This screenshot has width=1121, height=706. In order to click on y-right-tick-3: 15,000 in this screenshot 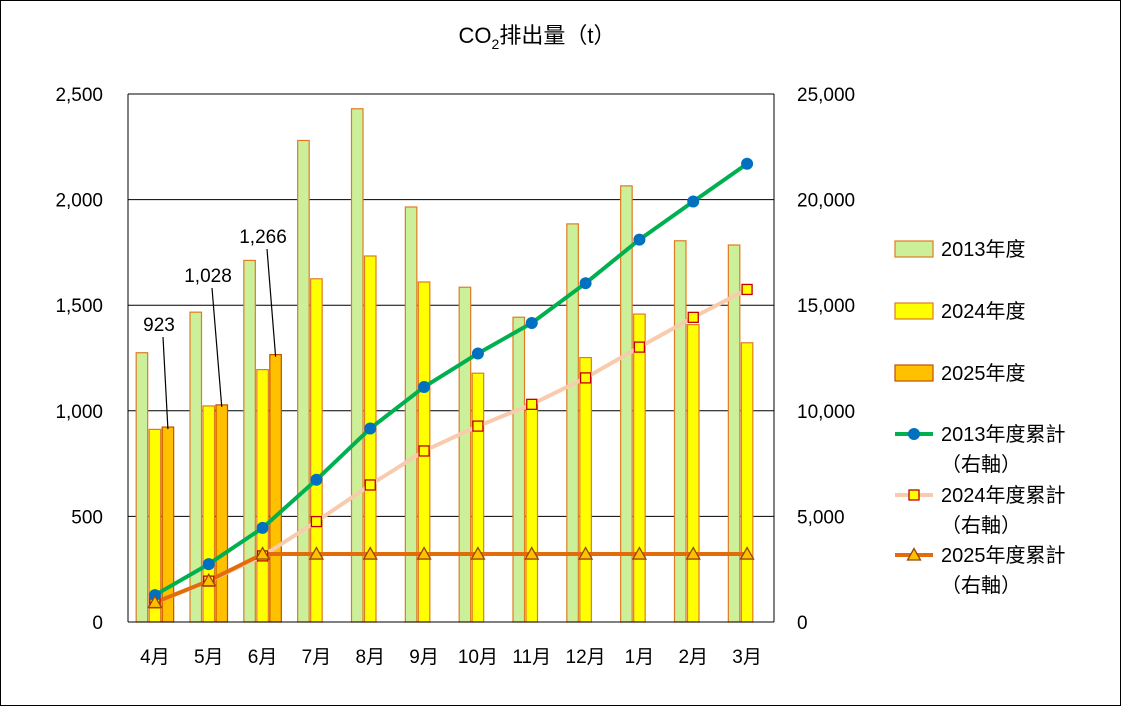, I will do `click(826, 306)`.